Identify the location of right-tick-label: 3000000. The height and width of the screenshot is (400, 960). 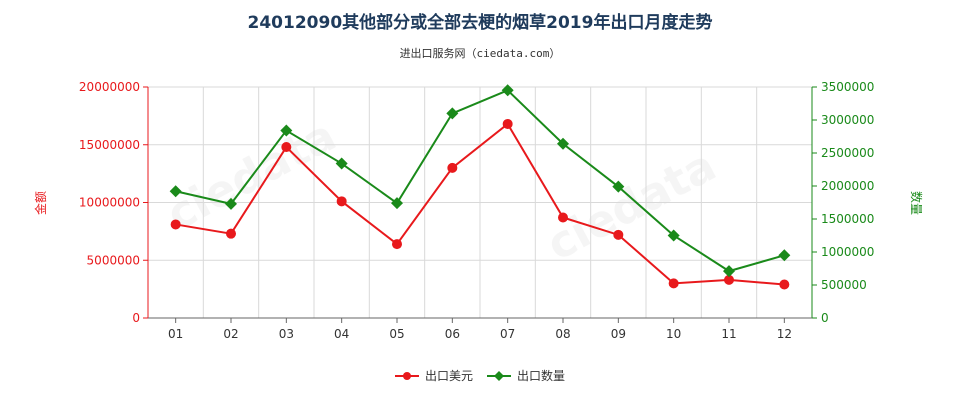
(847, 120).